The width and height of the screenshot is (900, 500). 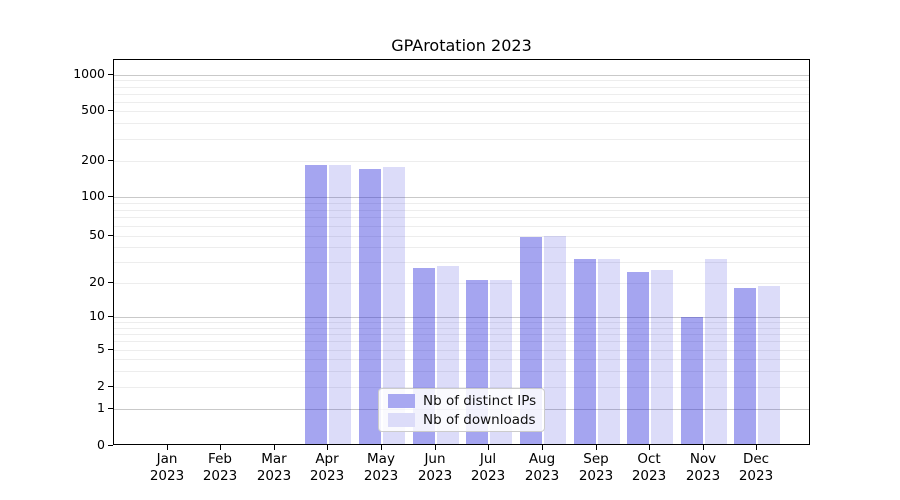 I want to click on x-tick-label: Dec 2023, so click(x=756, y=468).